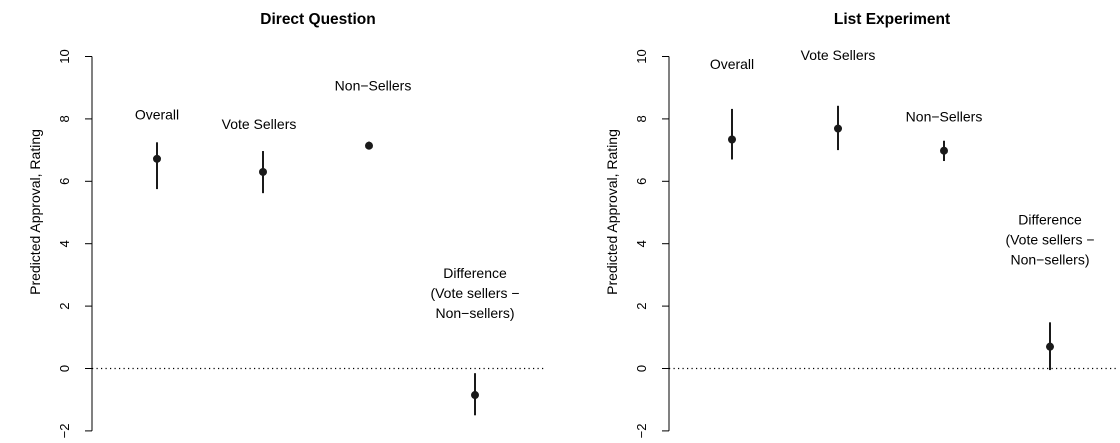  I want to click on chart-title: List Experiment, so click(892, 19).